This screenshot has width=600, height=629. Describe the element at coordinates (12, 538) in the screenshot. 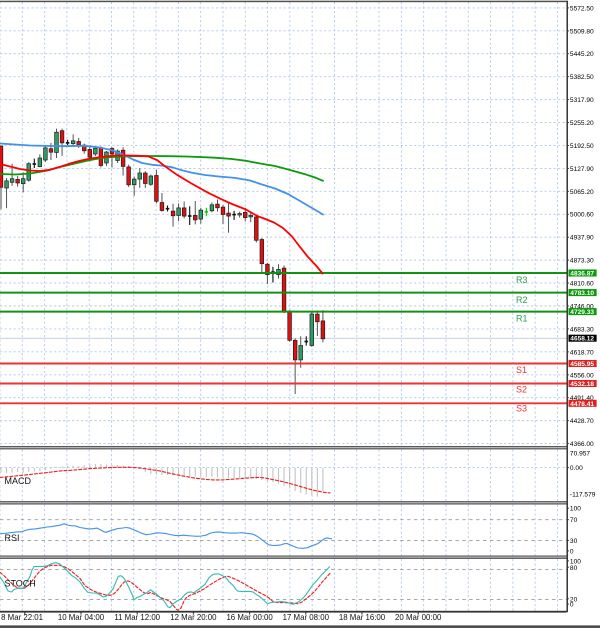

I see `svg-text: RSI` at that location.